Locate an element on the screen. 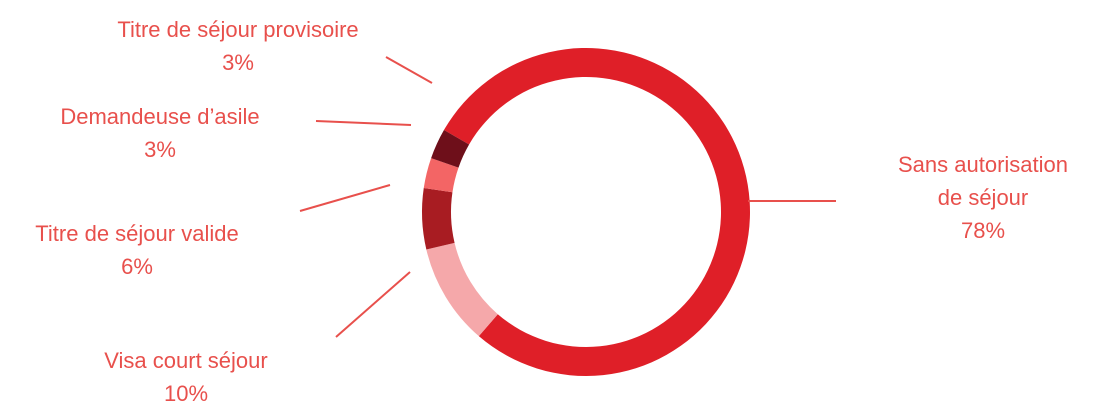 The image size is (1093, 407). slice-label-0-line-2: 78% is located at coordinates (983, 230).